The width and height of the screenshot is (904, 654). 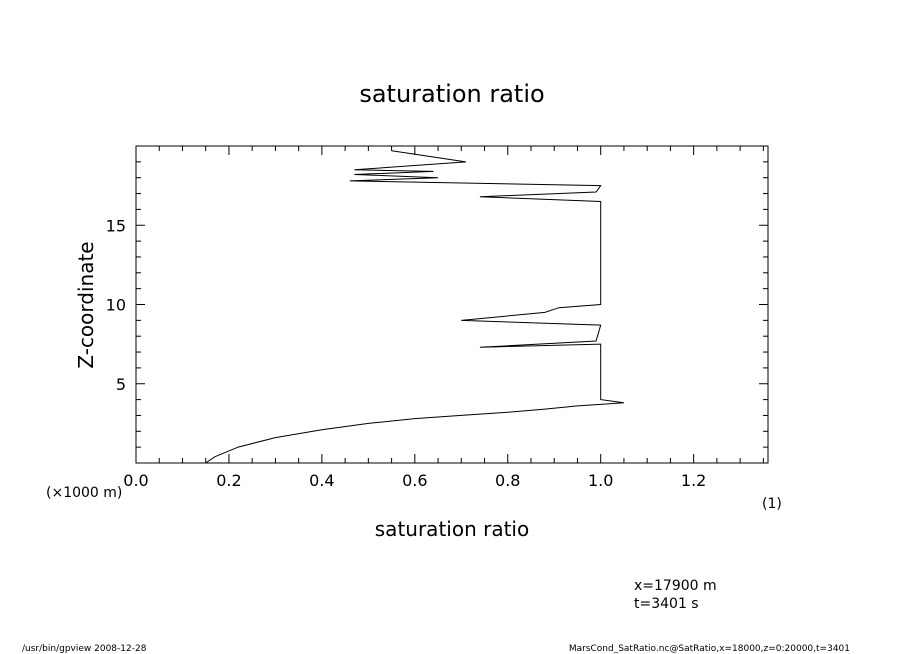 I want to click on y-tick-label: 10, so click(x=116, y=305).